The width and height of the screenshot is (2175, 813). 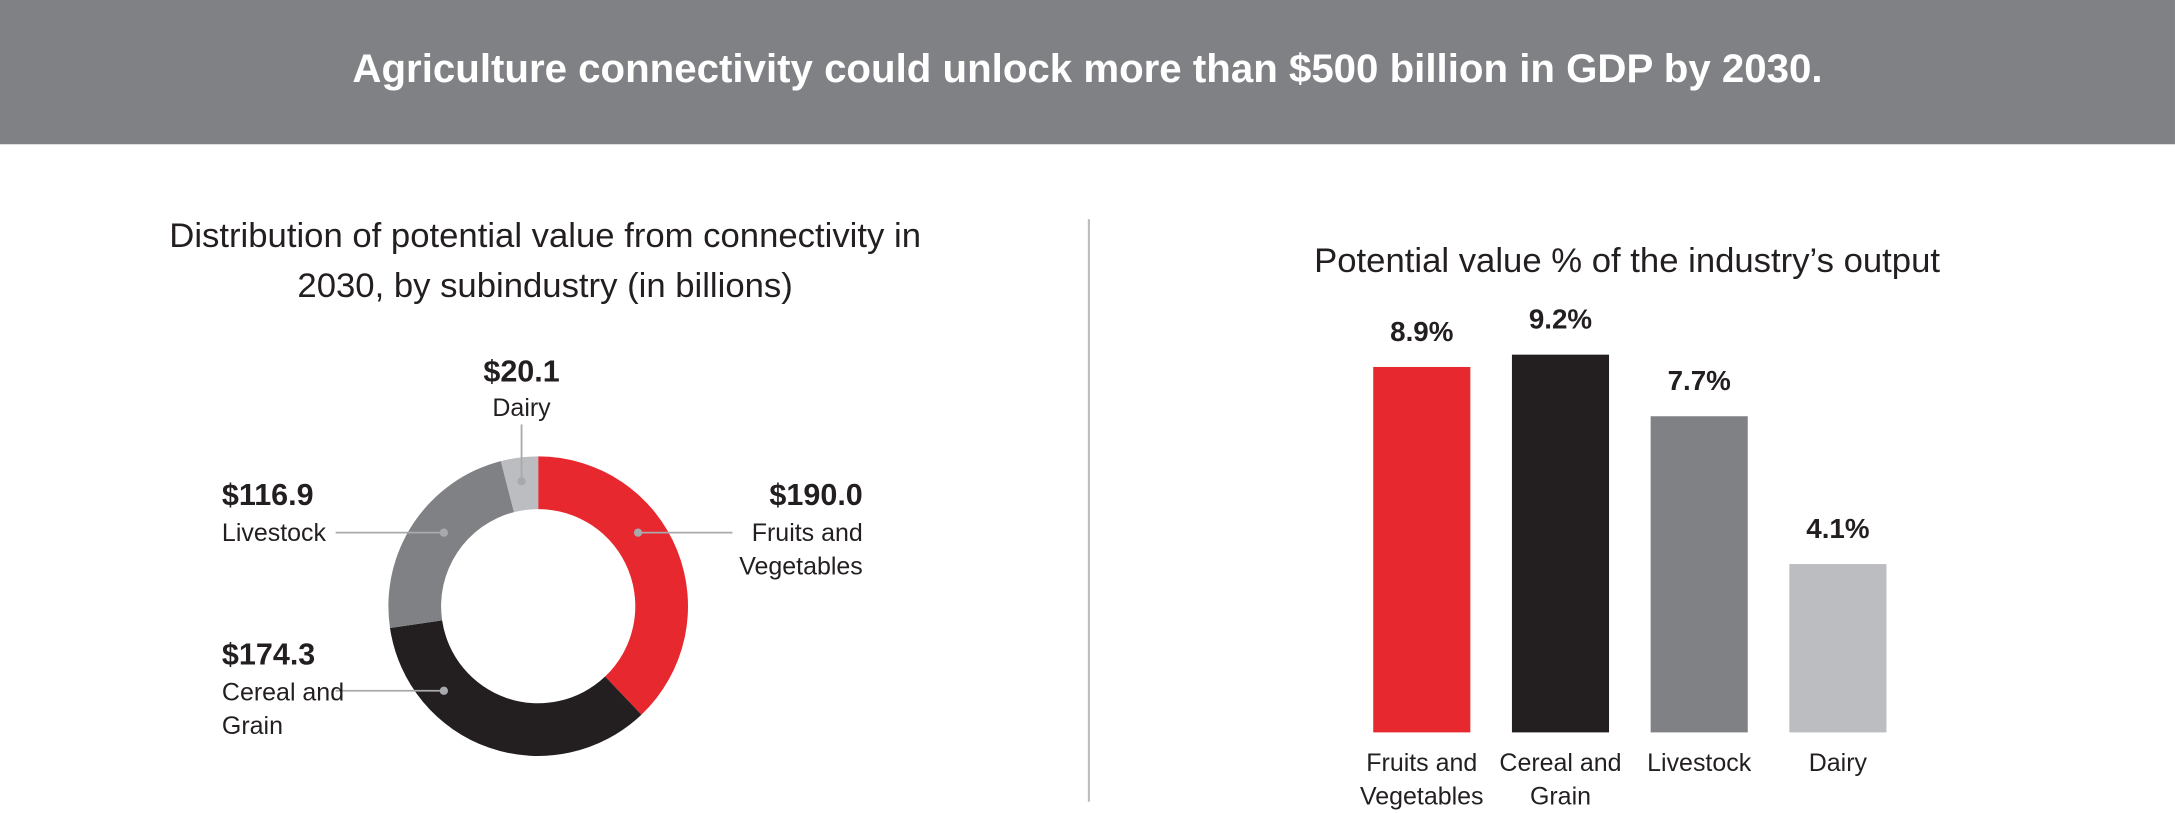 What do you see at coordinates (1699, 763) in the screenshot?
I see `x-tick-label: Livestock` at bounding box center [1699, 763].